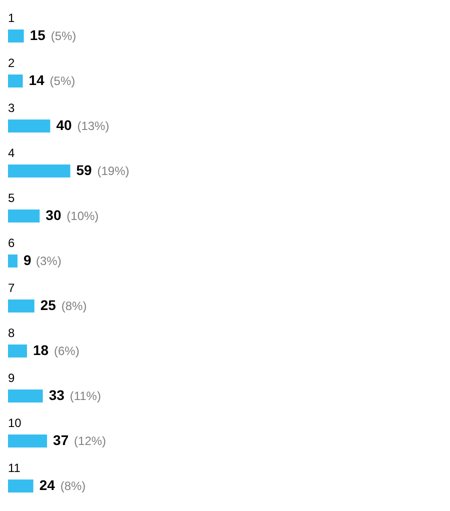 The image size is (450, 511). What do you see at coordinates (113, 171) in the screenshot?
I see `annotation: (19%)` at bounding box center [113, 171].